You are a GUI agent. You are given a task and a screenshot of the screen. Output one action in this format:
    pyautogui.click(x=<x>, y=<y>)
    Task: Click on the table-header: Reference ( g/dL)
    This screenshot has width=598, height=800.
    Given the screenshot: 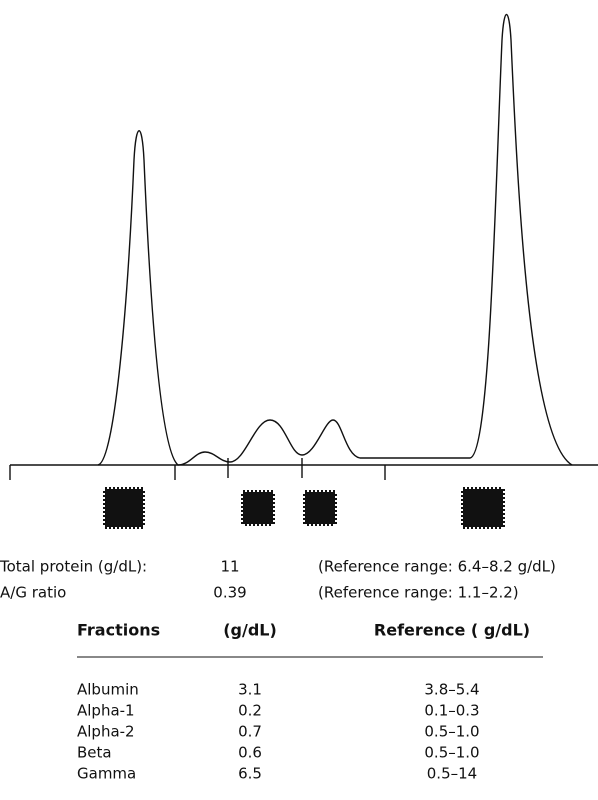 What is the action you would take?
    pyautogui.click(x=452, y=630)
    